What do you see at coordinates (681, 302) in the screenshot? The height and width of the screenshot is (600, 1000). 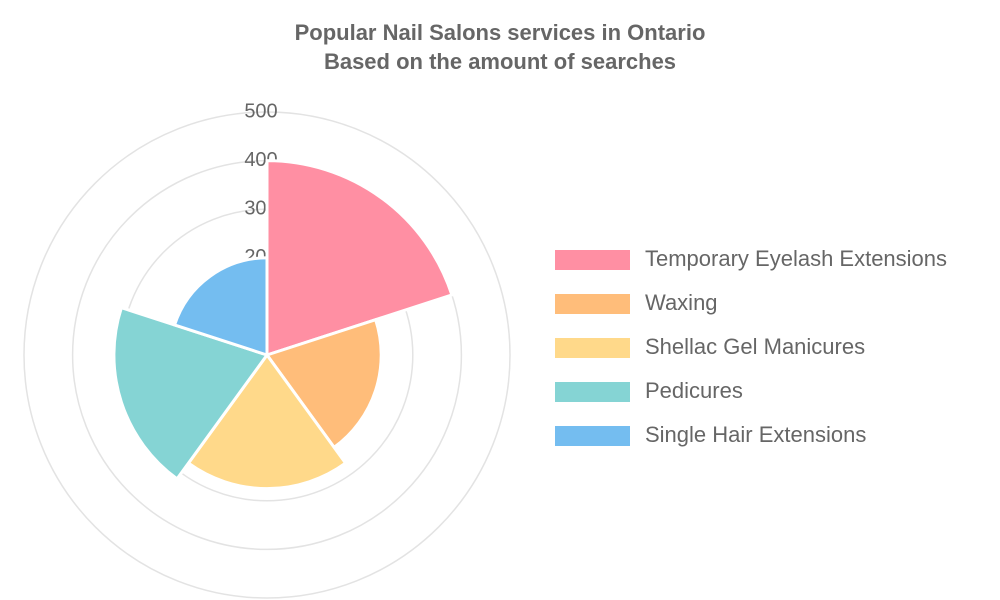 I see `legend-label: Waxing` at bounding box center [681, 302].